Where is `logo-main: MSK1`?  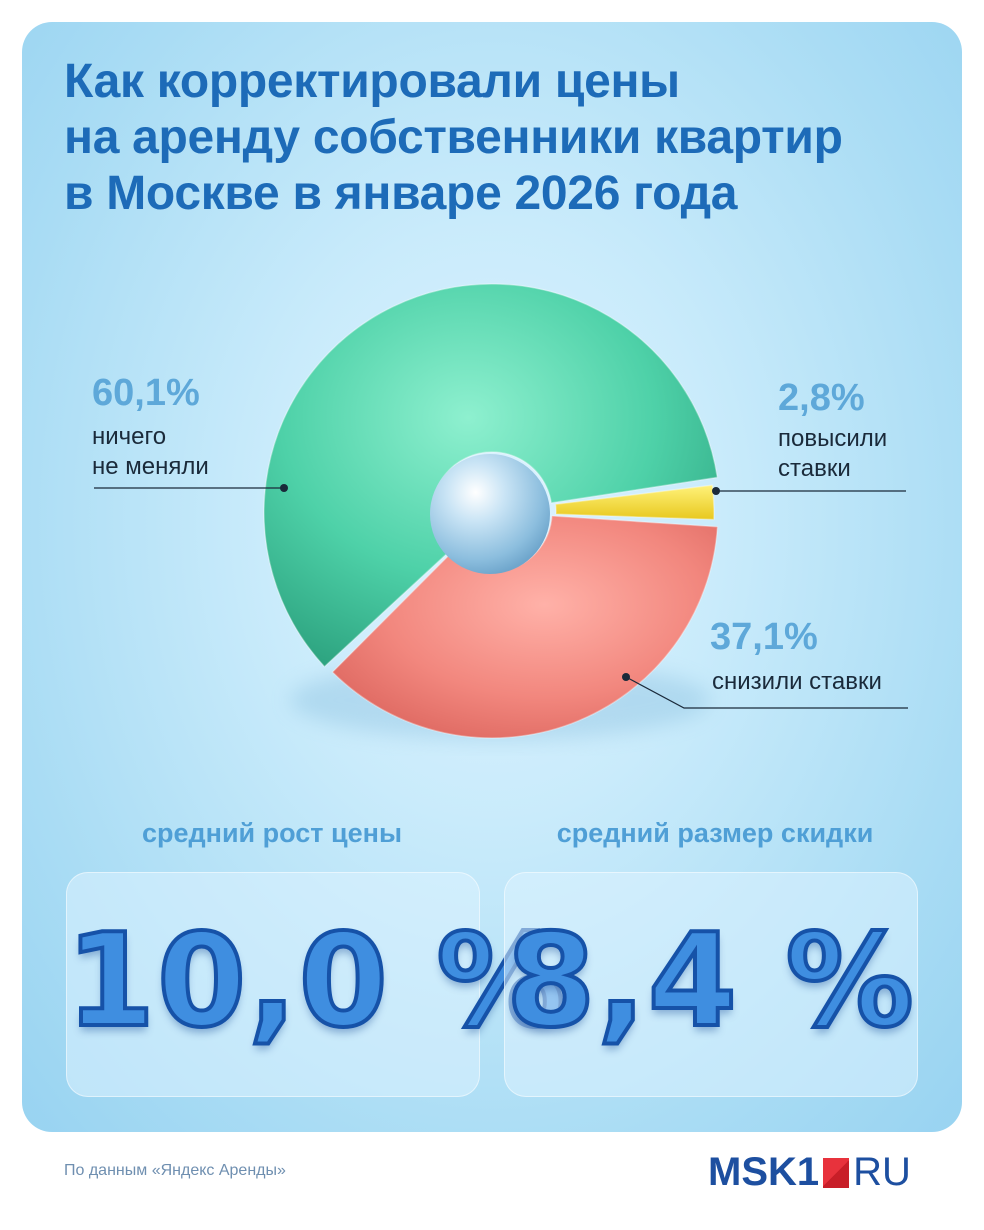
logo-main: MSK1 is located at coordinates (764, 1172).